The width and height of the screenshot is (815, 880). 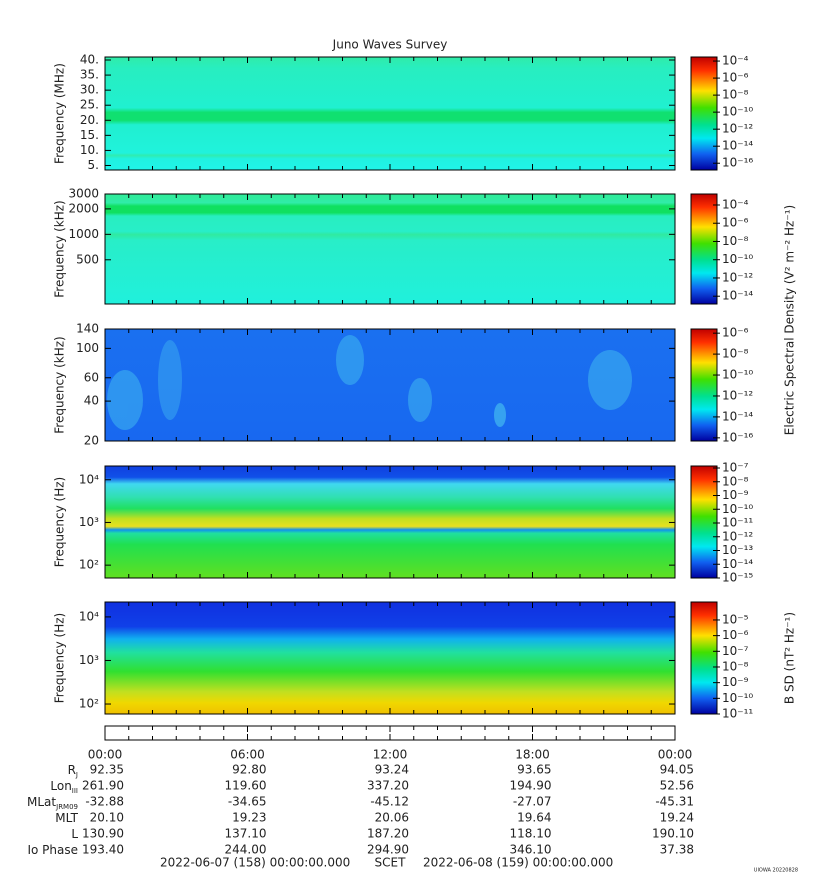 I want to click on ephemeris-value: 346.10, so click(x=531, y=850).